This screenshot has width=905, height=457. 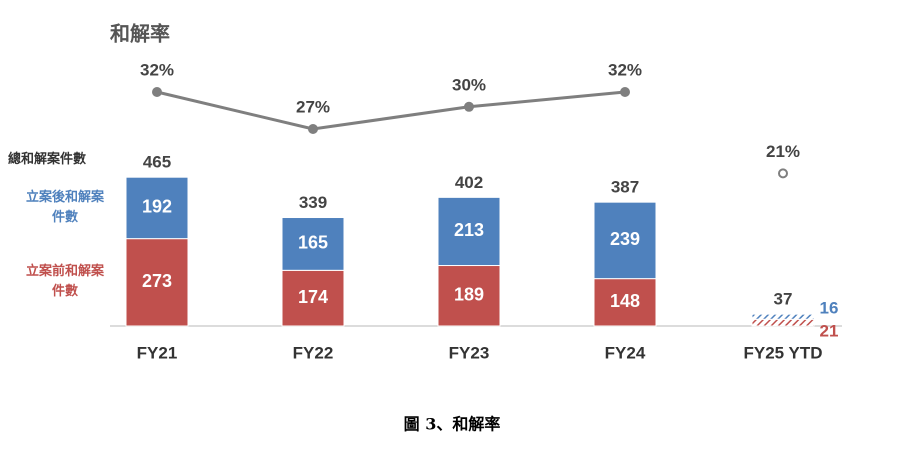 I want to click on value-label: 189, so click(x=469, y=295).